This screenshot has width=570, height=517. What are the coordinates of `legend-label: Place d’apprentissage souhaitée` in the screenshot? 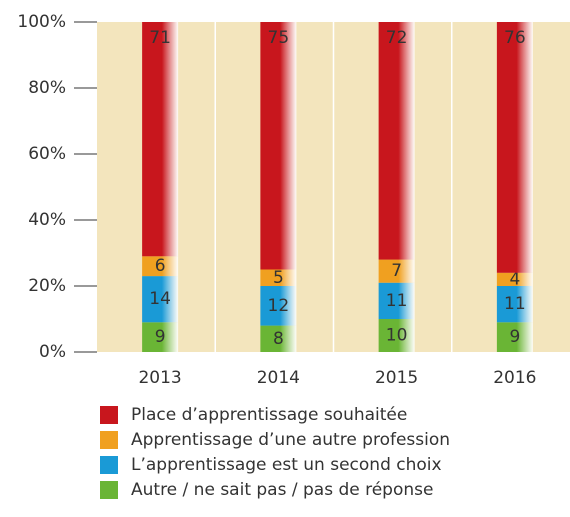 It's located at (269, 415).